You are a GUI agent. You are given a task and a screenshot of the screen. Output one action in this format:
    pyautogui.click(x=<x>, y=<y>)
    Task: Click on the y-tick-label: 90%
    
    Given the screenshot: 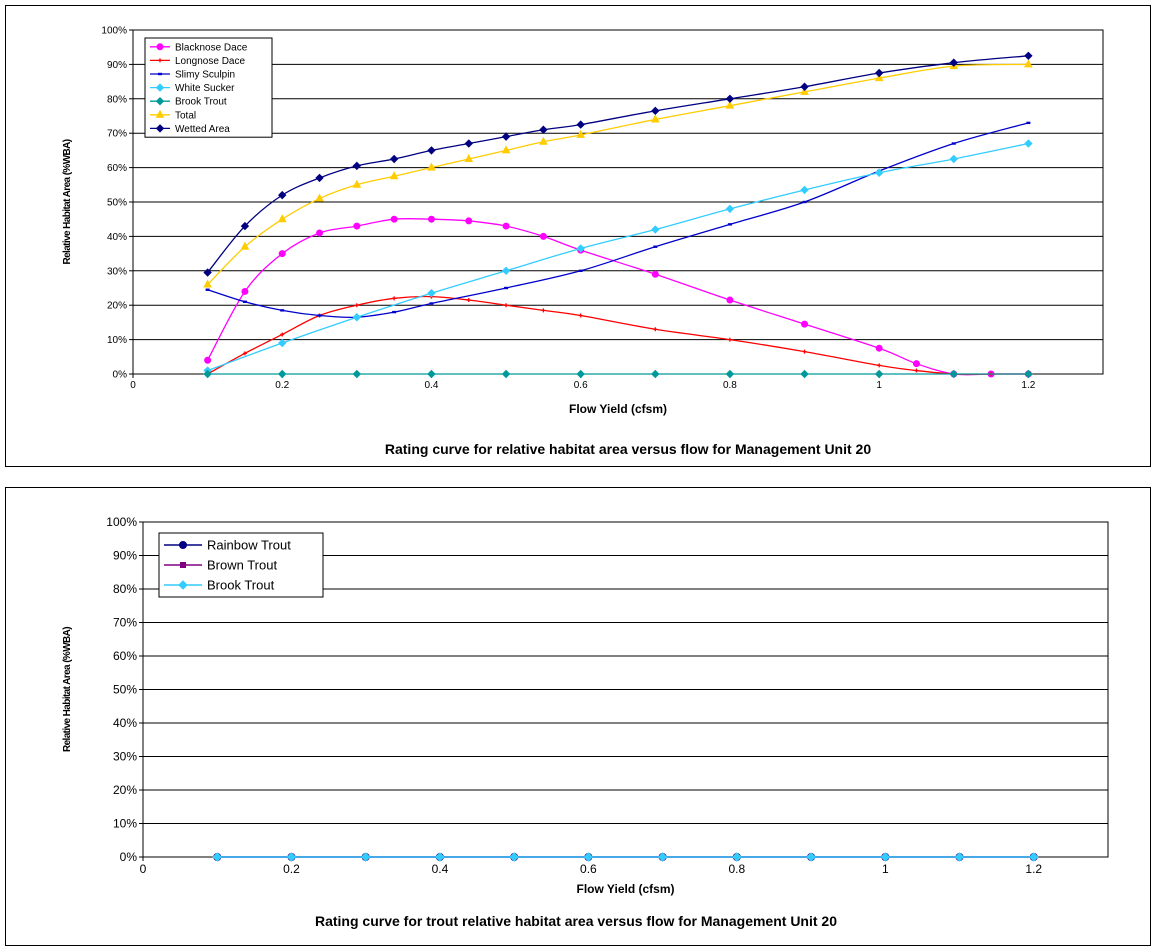 What is the action you would take?
    pyautogui.click(x=117, y=65)
    